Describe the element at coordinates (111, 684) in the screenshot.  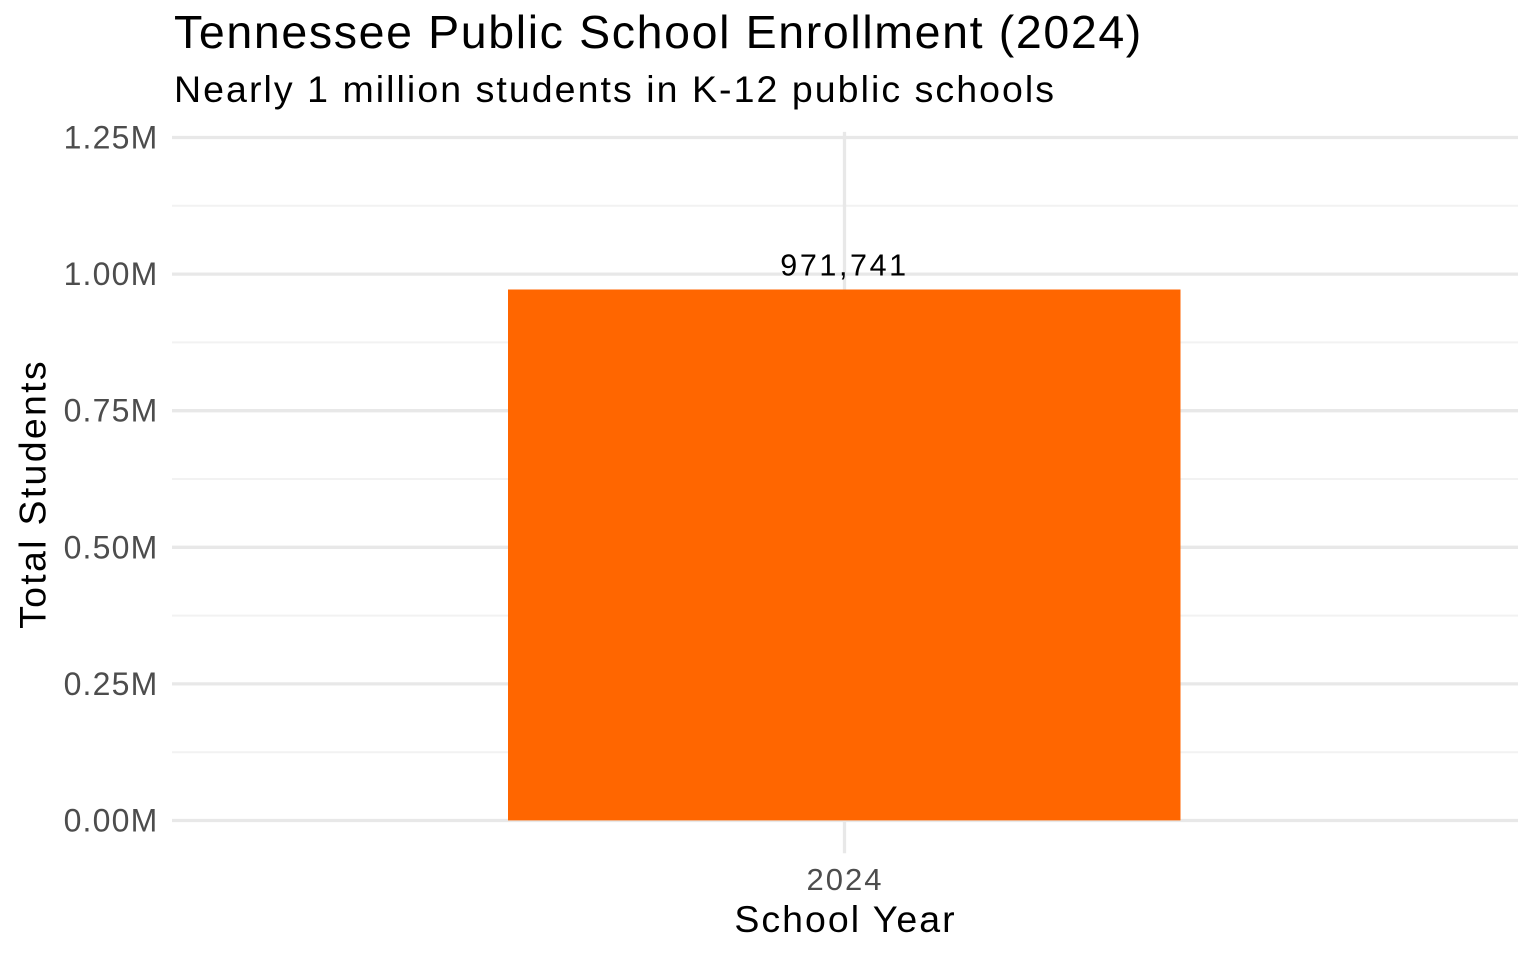
I see `svg-text: 0.25M` at that location.